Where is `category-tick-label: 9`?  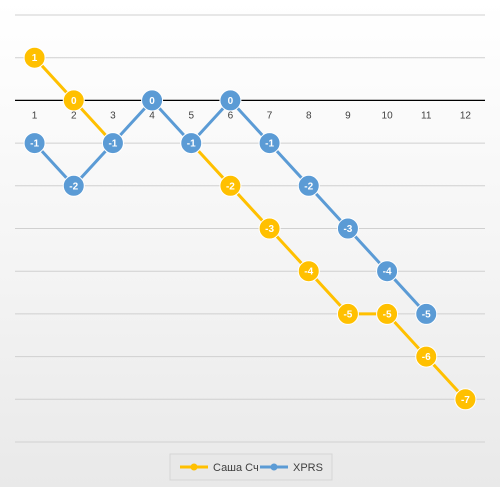
category-tick-label: 9 is located at coordinates (348, 115).